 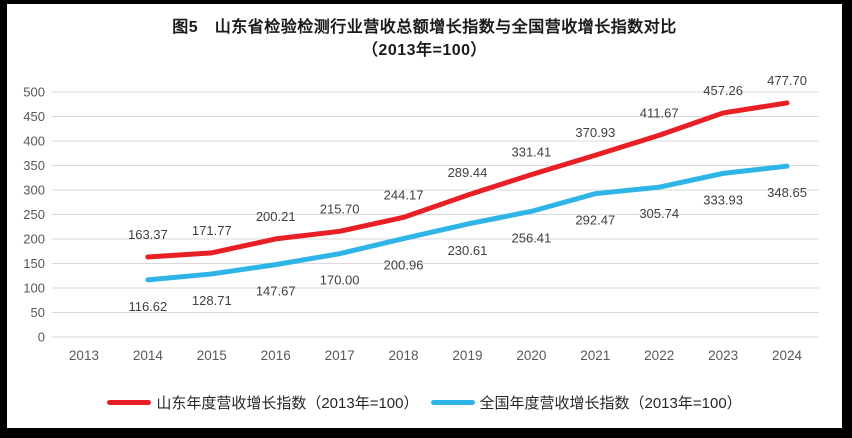 I want to click on legend-swatch-shandong, so click(x=129, y=402).